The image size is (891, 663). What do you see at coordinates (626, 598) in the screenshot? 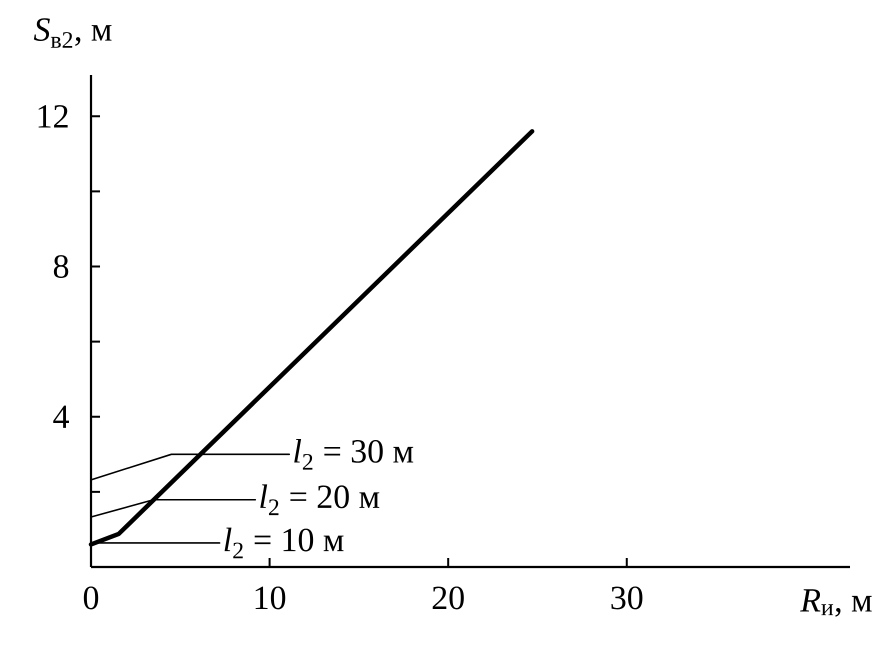
I see `x-tick-label: 30` at bounding box center [626, 598].